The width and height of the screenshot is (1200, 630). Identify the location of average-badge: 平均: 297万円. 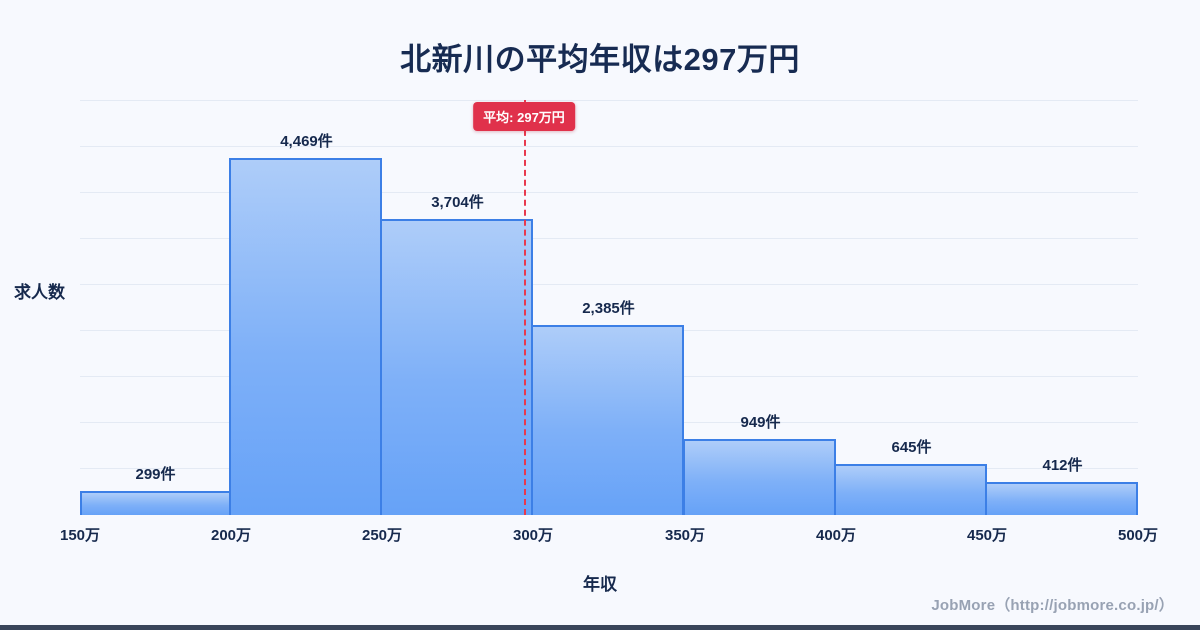
(524, 116).